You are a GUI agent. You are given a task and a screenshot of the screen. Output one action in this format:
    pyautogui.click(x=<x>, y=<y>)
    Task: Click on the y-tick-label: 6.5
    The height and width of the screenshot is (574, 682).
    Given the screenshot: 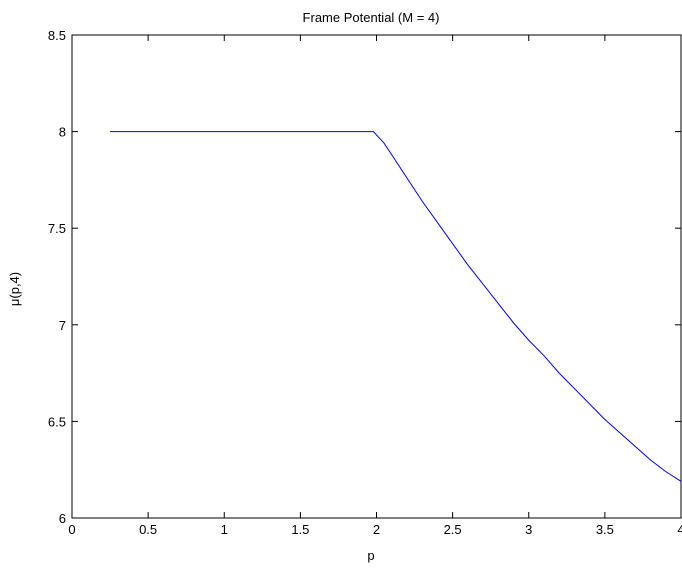 What is the action you would take?
    pyautogui.click(x=57, y=421)
    